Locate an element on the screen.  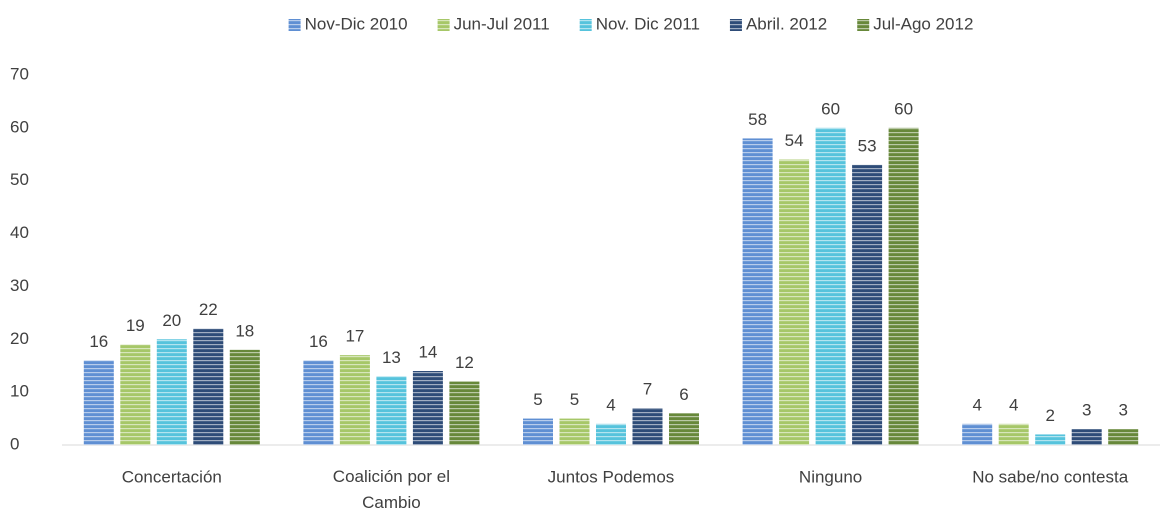
y-tick-label: 30 is located at coordinates (19, 285).